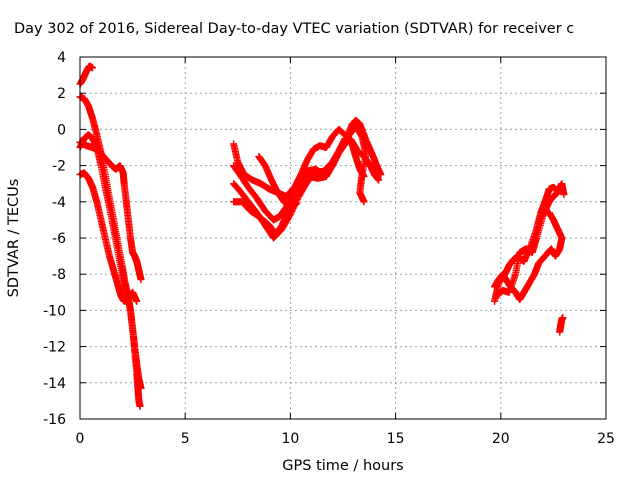 The image size is (640, 480). Describe the element at coordinates (61, 130) in the screenshot. I see `y-tick-label: 0` at that location.